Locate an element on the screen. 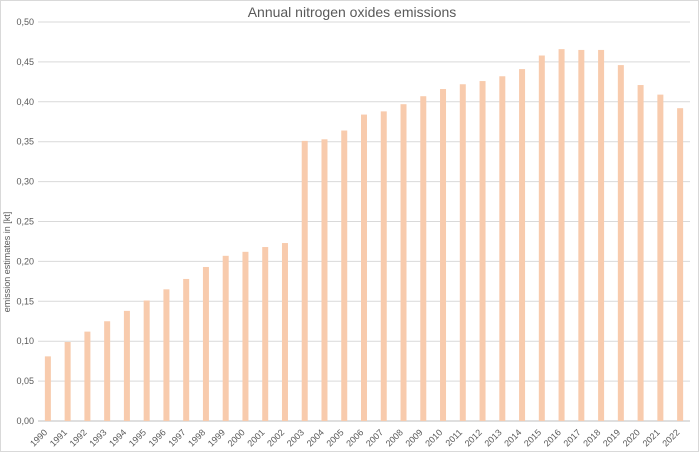 The image size is (700, 453). x-tick-label: 2007 is located at coordinates (374, 437).